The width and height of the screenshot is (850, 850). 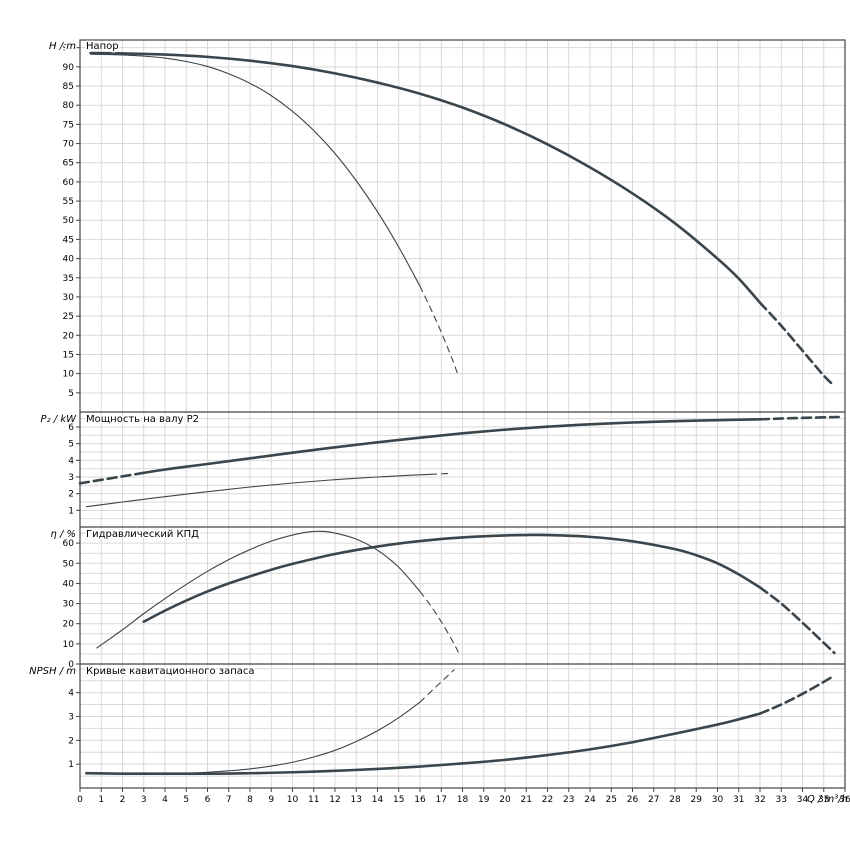 I want to click on y-tick-label: 75, so click(x=68, y=125).